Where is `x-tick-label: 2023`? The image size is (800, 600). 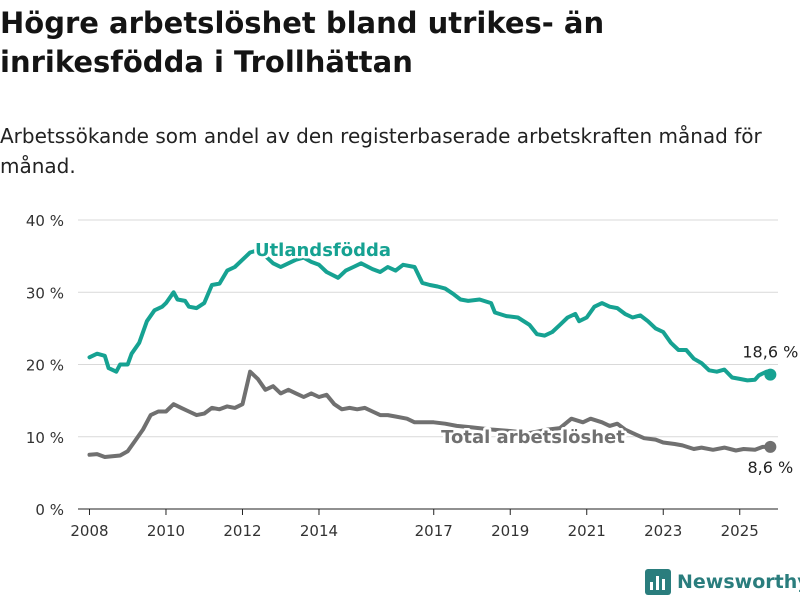 x-tick-label: 2023 is located at coordinates (663, 531).